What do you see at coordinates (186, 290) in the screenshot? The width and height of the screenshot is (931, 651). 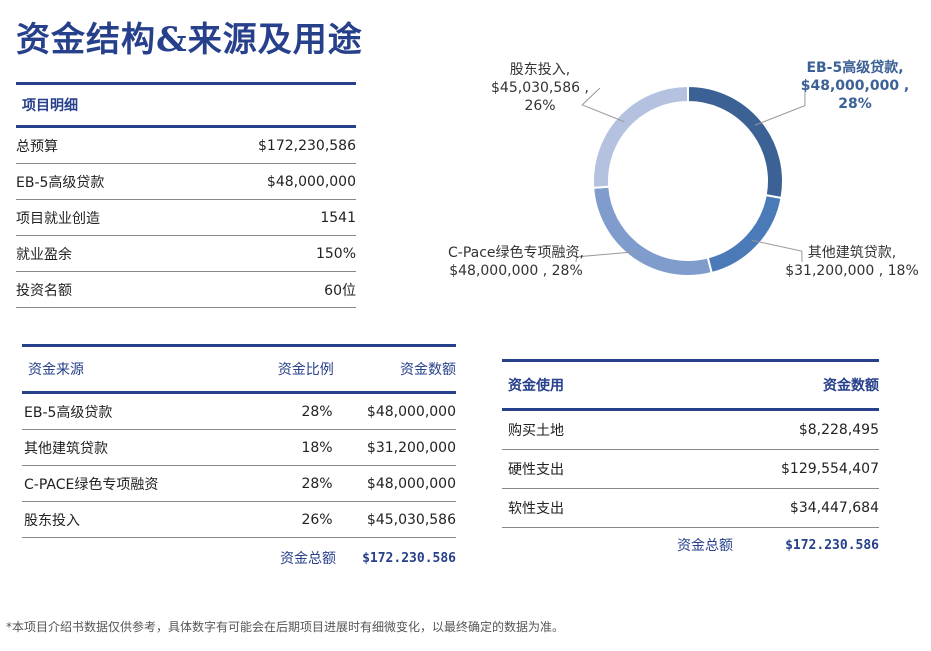 I see `details-row: 投资名额 60位` at bounding box center [186, 290].